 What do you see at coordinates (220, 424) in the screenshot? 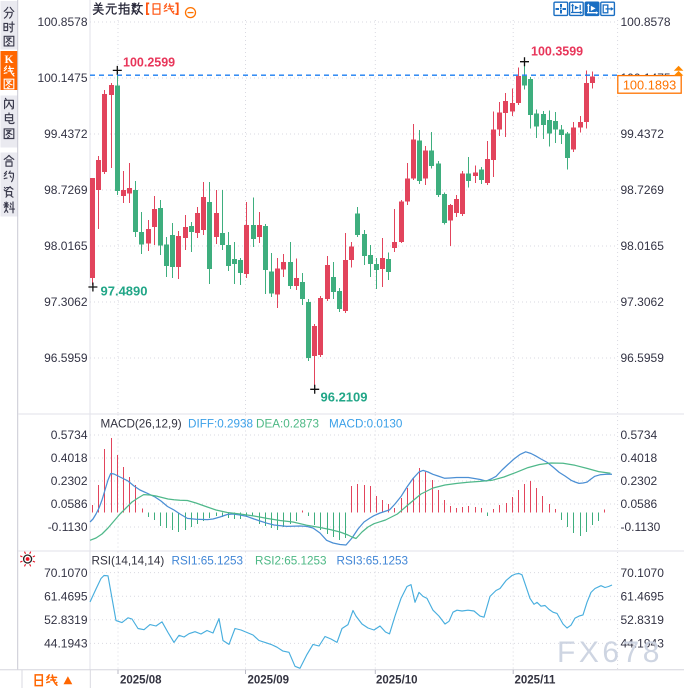
I see `svg-text: DIFF:0.2938` at bounding box center [220, 424].